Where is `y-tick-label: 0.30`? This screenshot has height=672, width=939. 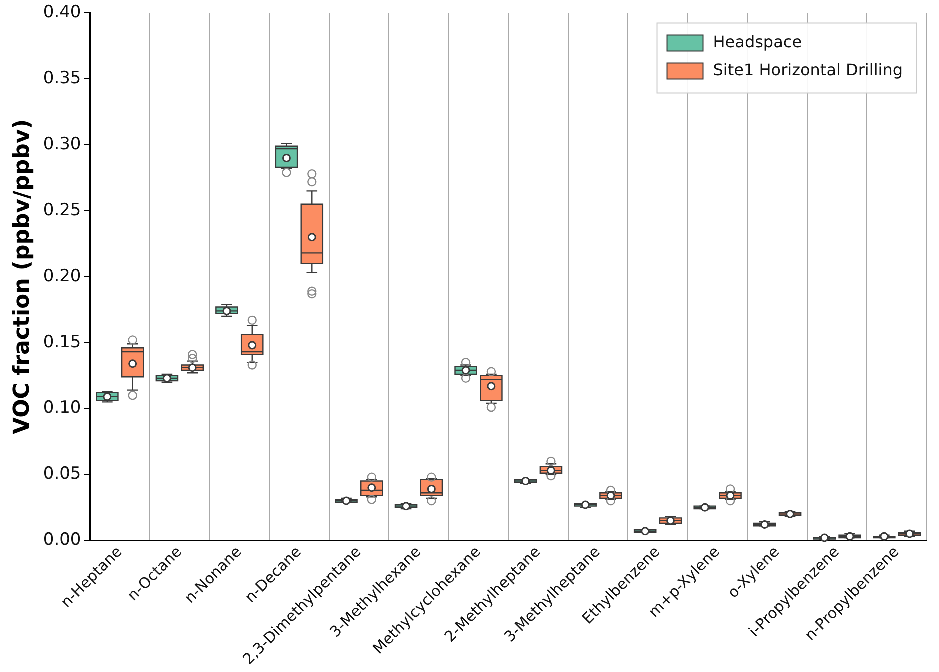
y-tick-label: 0.30 is located at coordinates (62, 144).